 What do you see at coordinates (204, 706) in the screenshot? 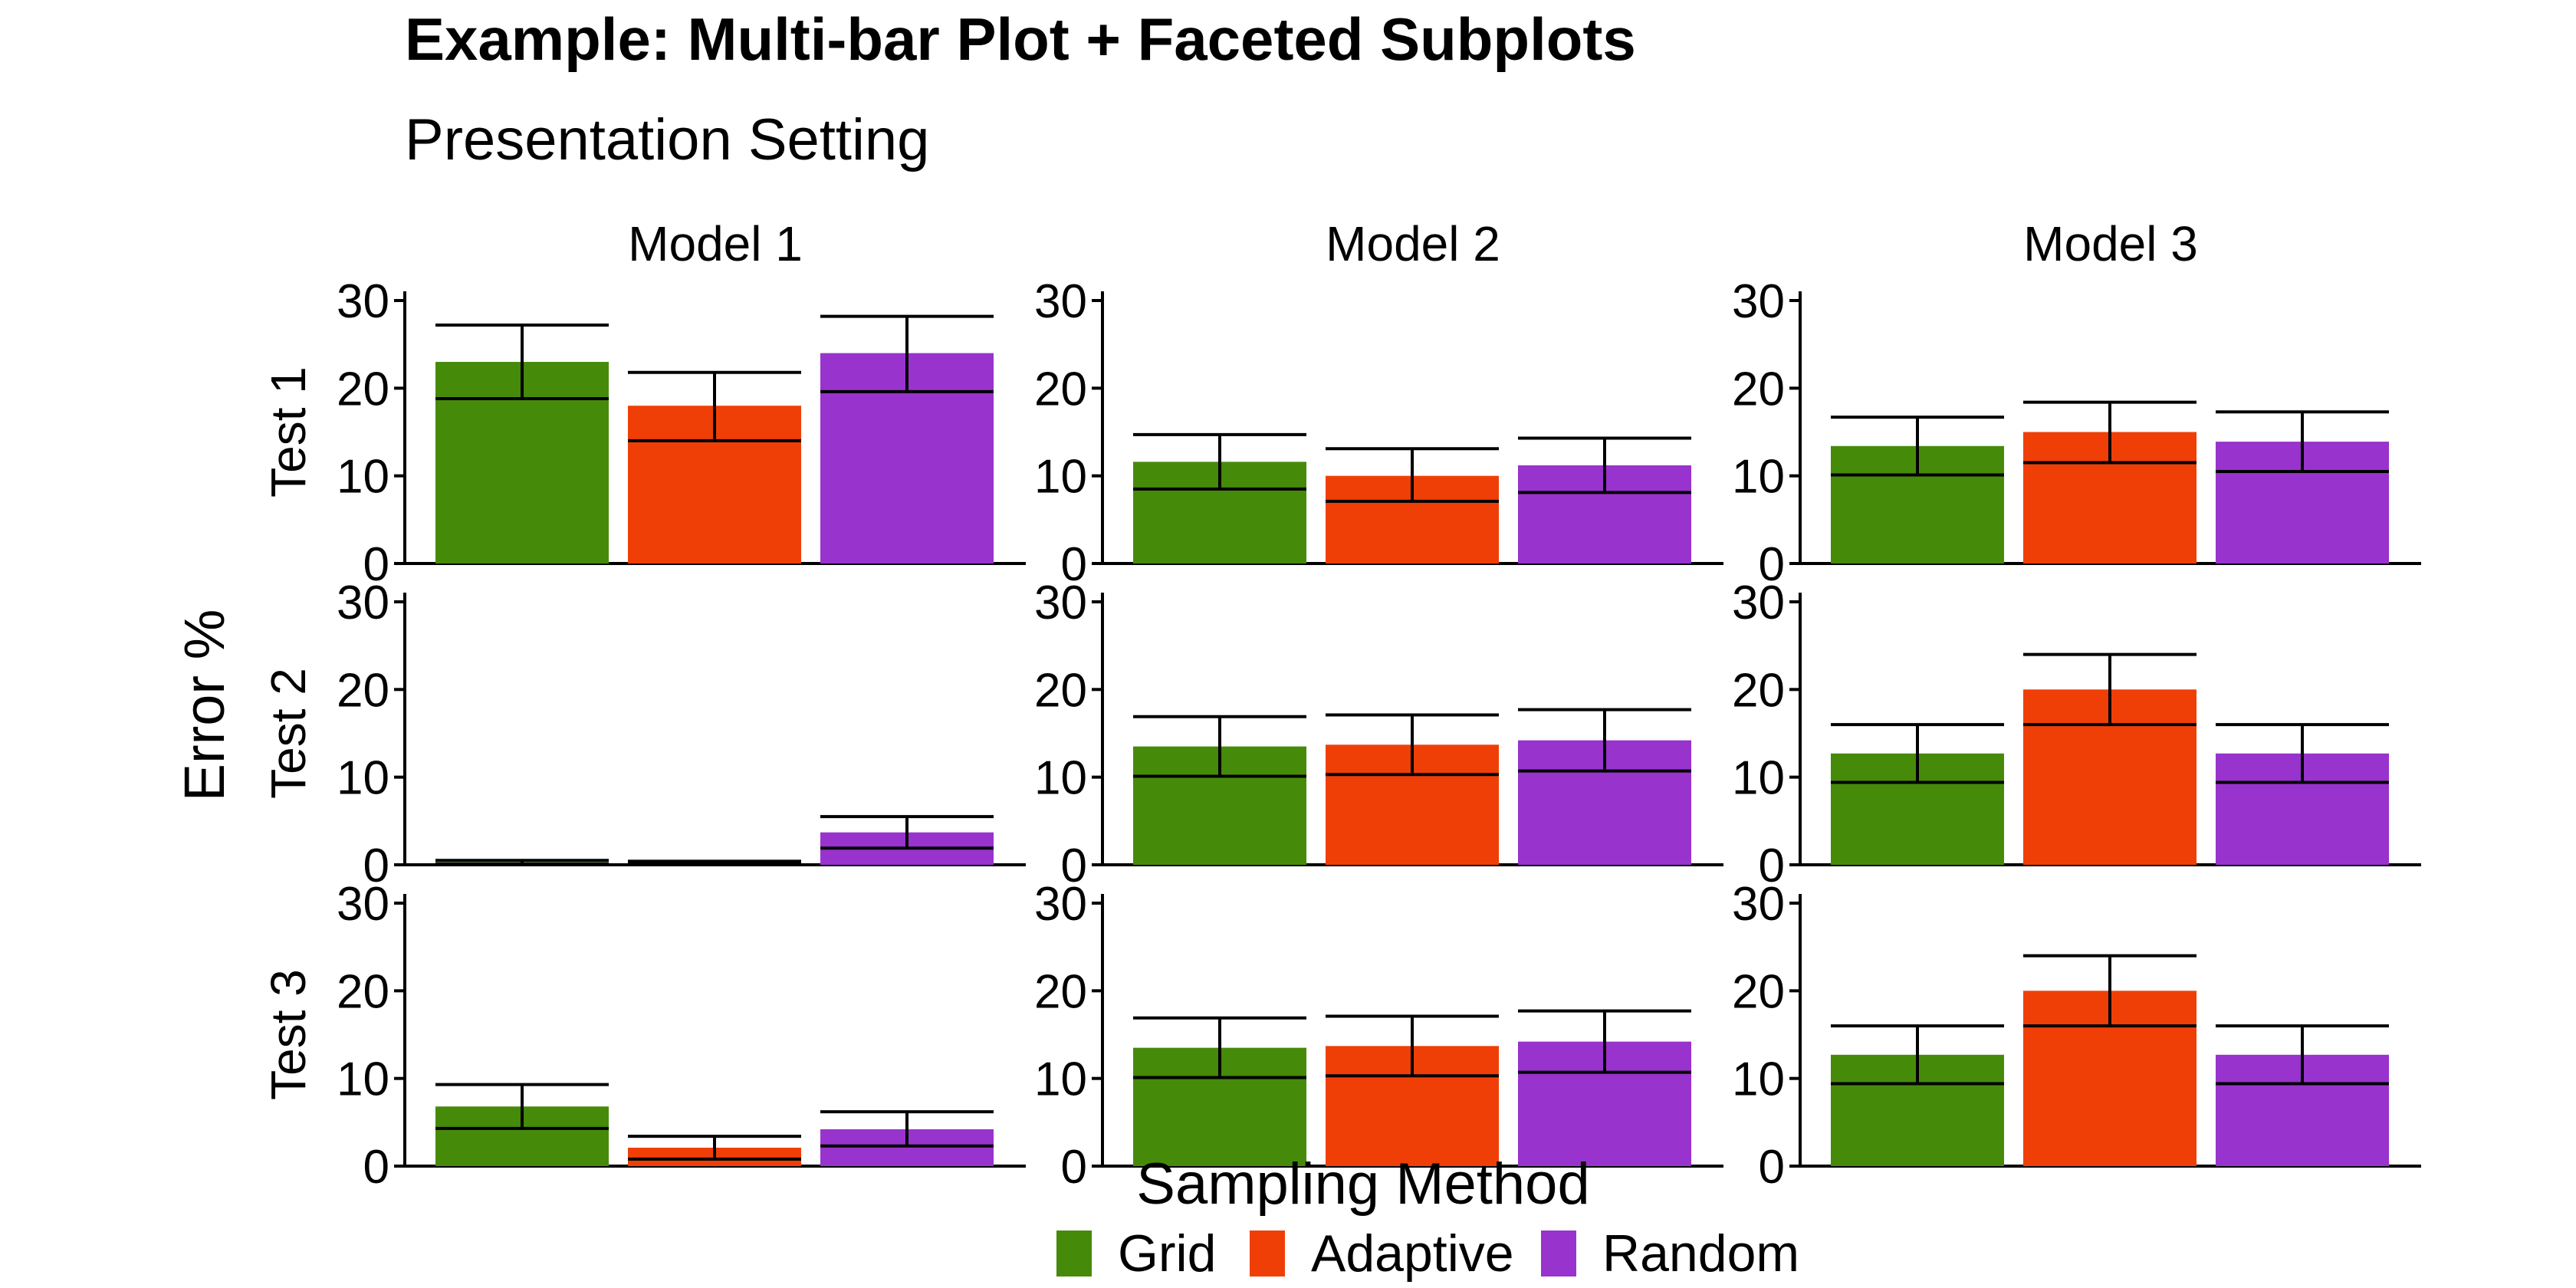
I see `y-axis-label: Error %` at bounding box center [204, 706].